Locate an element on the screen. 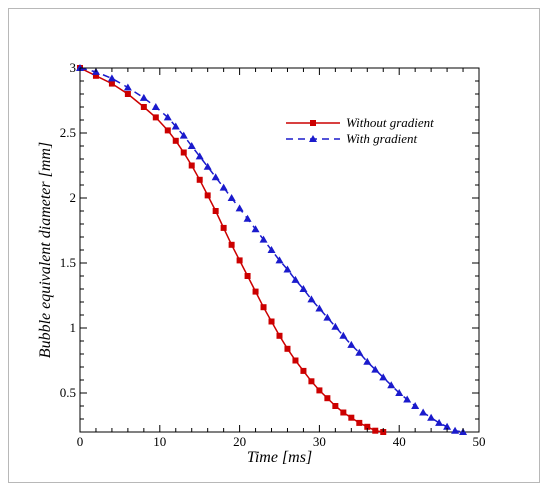 This screenshot has height=493, width=550. y-tick-label: 2 is located at coordinates (73, 197).